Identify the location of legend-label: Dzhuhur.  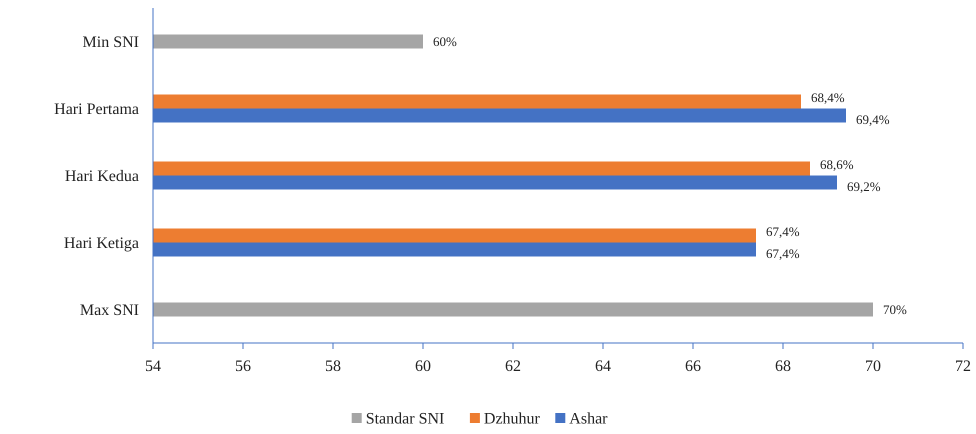
(512, 419).